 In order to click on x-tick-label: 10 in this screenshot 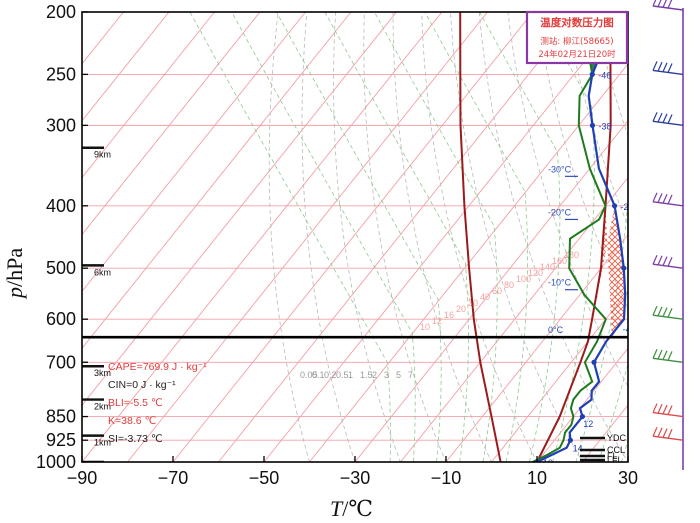, I will do `click(537, 478)`.